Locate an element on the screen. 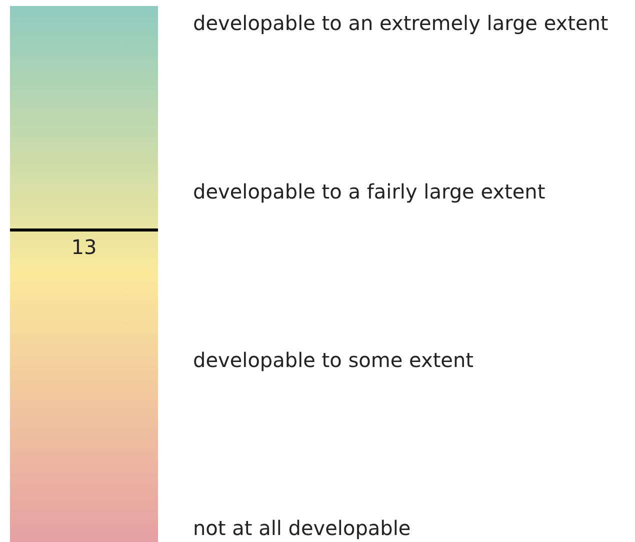 The width and height of the screenshot is (635, 542). text: developable to an extremely large extent is located at coordinates (400, 23).